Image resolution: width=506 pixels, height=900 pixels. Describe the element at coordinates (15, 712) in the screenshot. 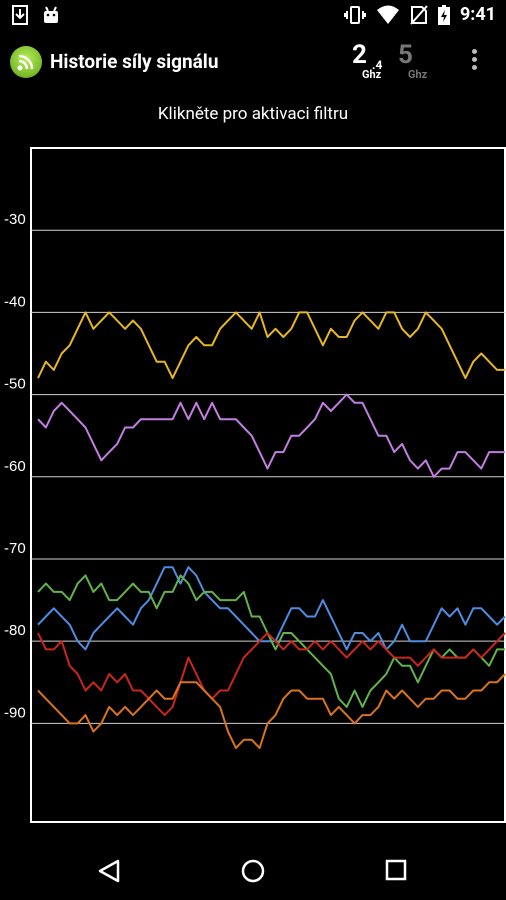

I see `y-tick-label: -90` at that location.